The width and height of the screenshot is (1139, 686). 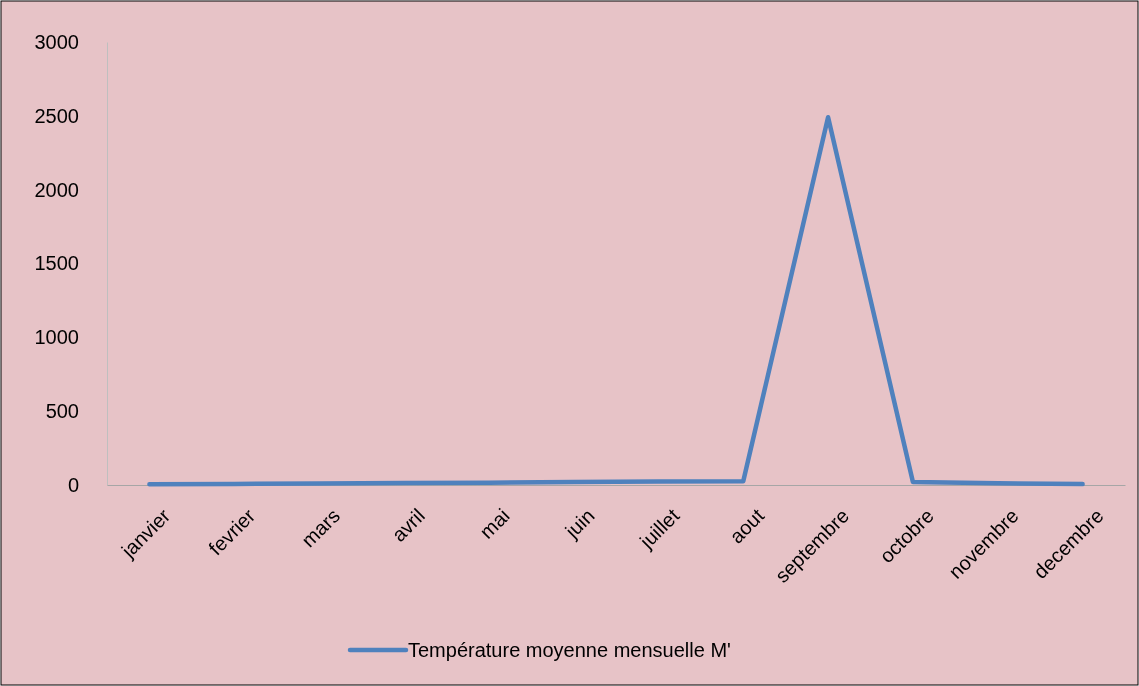 I want to click on y-tick-label: 1500, so click(x=56, y=263).